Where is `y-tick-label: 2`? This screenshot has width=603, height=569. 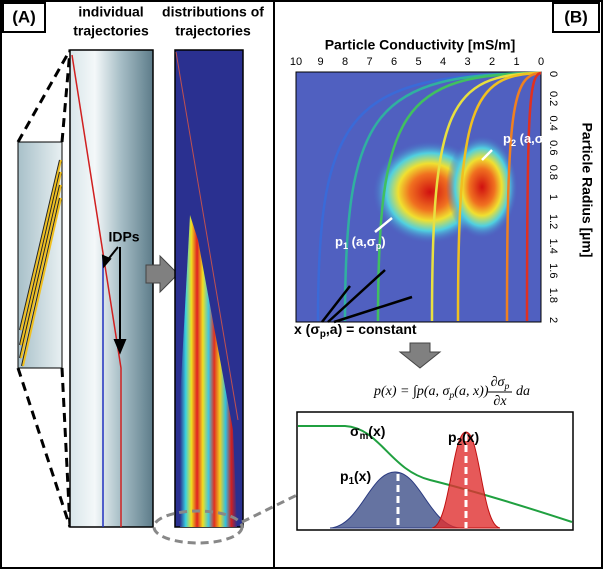
y-tick-label: 2 is located at coordinates (553, 320).